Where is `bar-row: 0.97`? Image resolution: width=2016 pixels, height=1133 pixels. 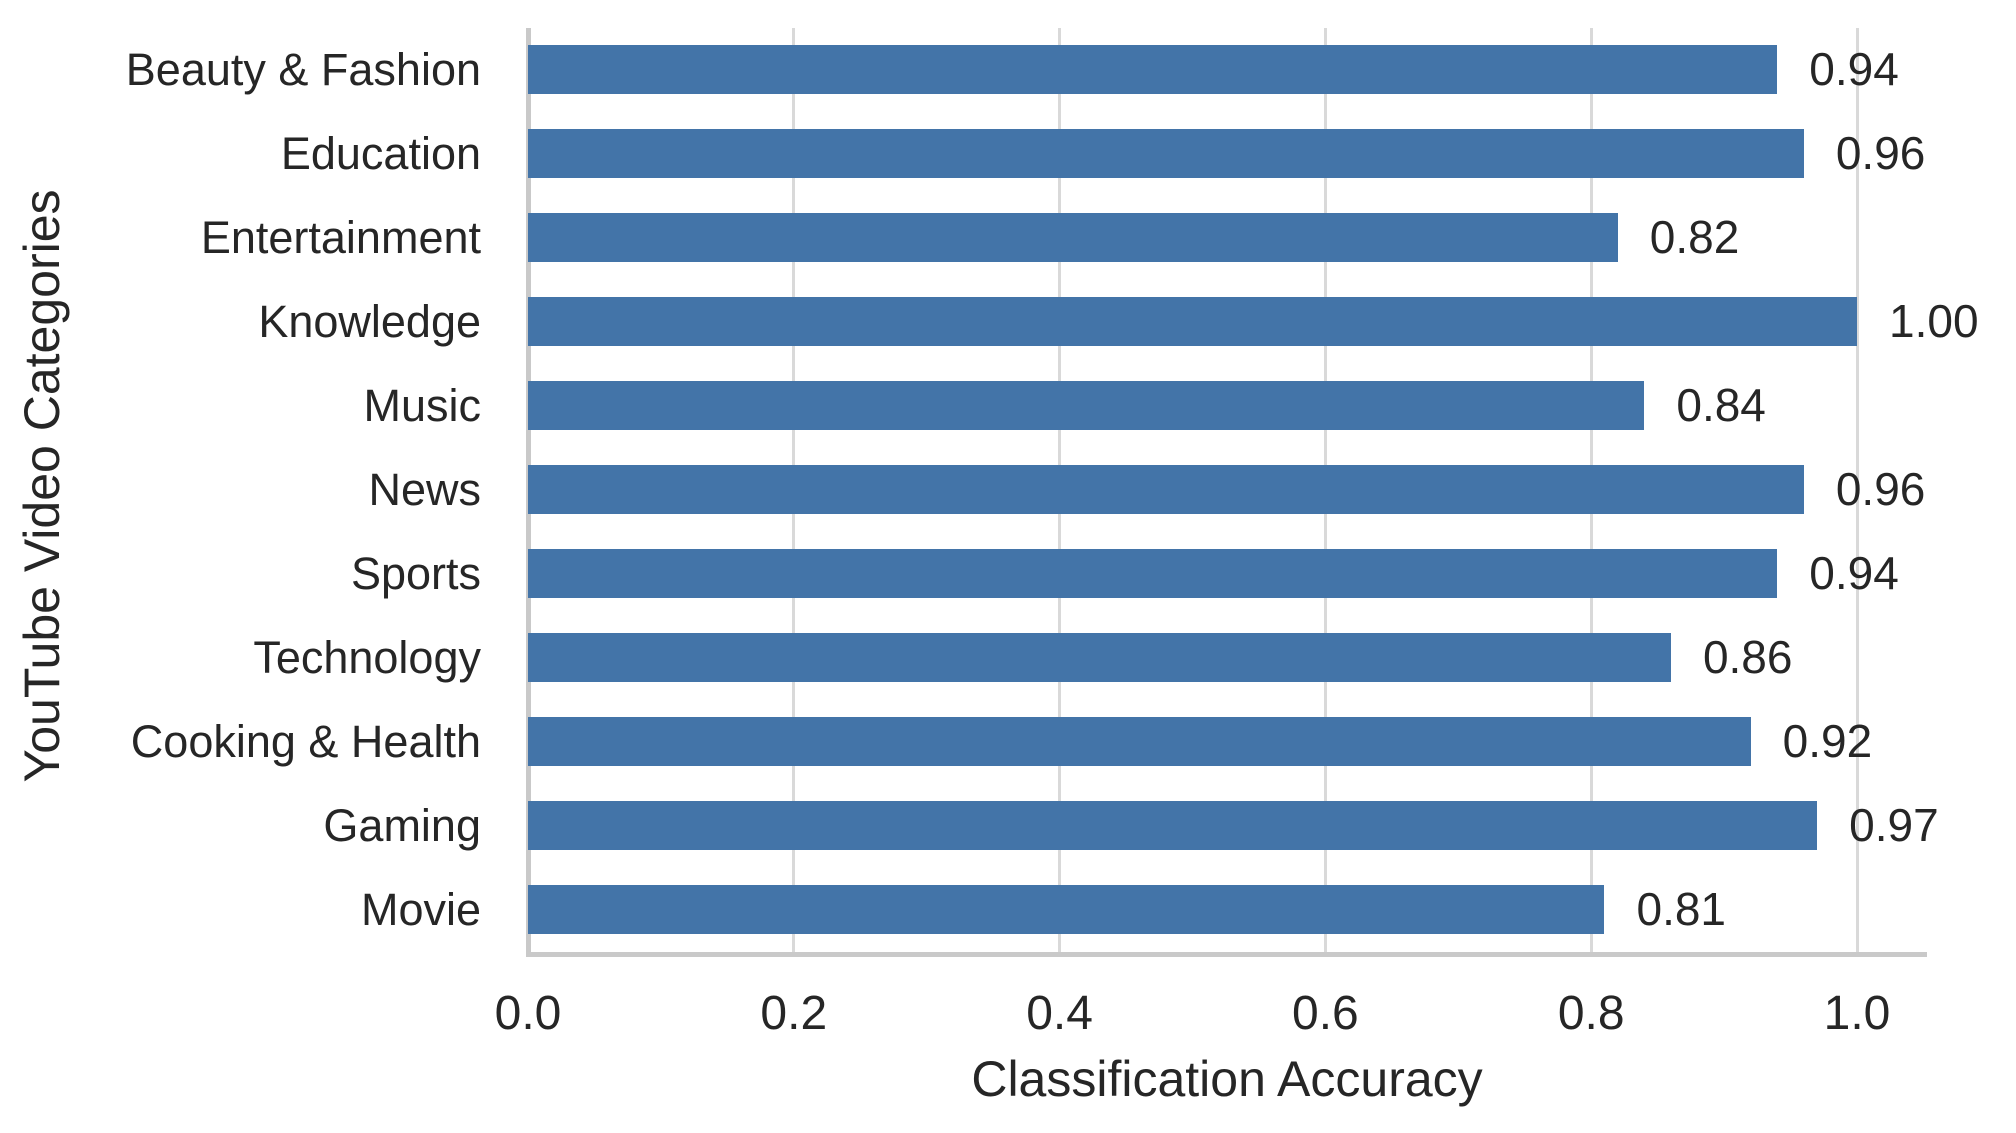
bar-row: 0.97 is located at coordinates (1233, 826).